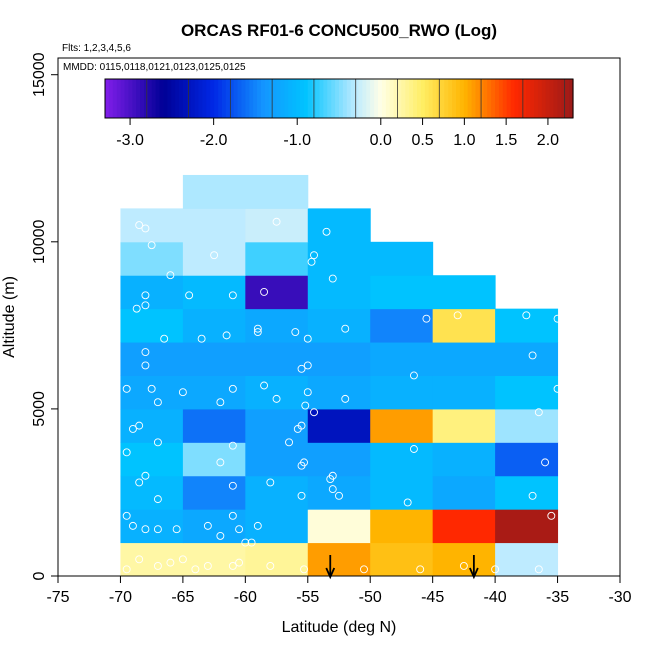  Describe the element at coordinates (39, 74) in the screenshot. I see `y-tick-label: 15000` at that location.